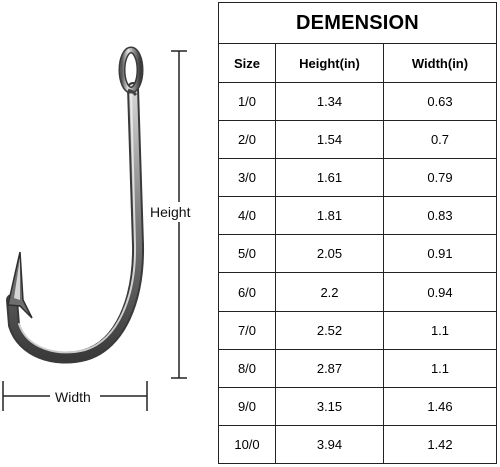 This screenshot has width=500, height=467. Describe the element at coordinates (329, 406) in the screenshot. I see `height-cell: 3.15` at that location.